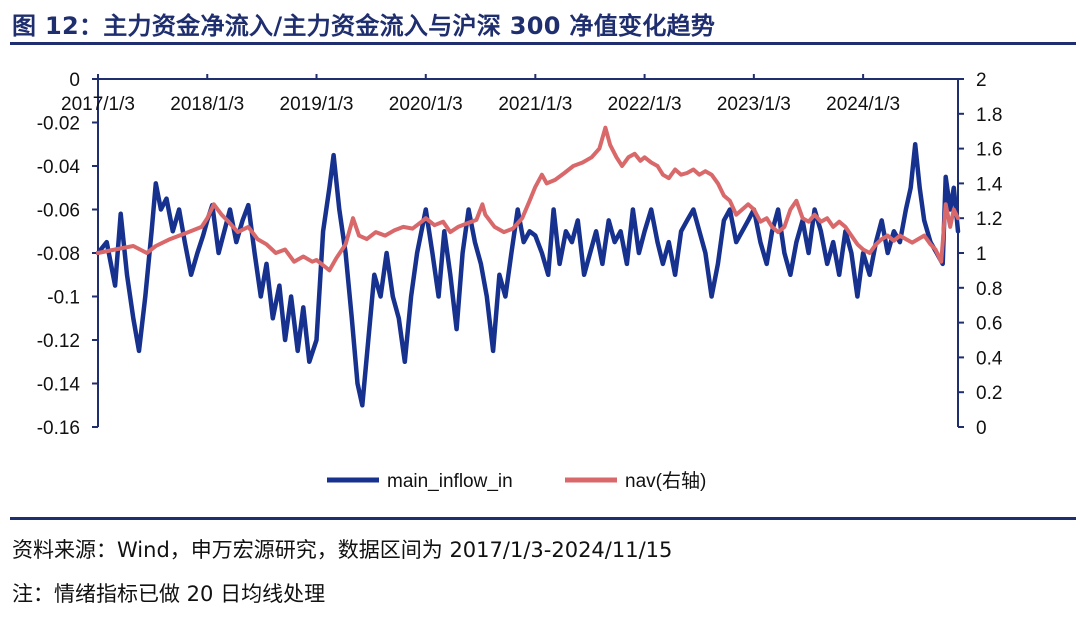  What do you see at coordinates (989, 150) in the screenshot?
I see `y-right-tick-label: 1.6` at bounding box center [989, 150].